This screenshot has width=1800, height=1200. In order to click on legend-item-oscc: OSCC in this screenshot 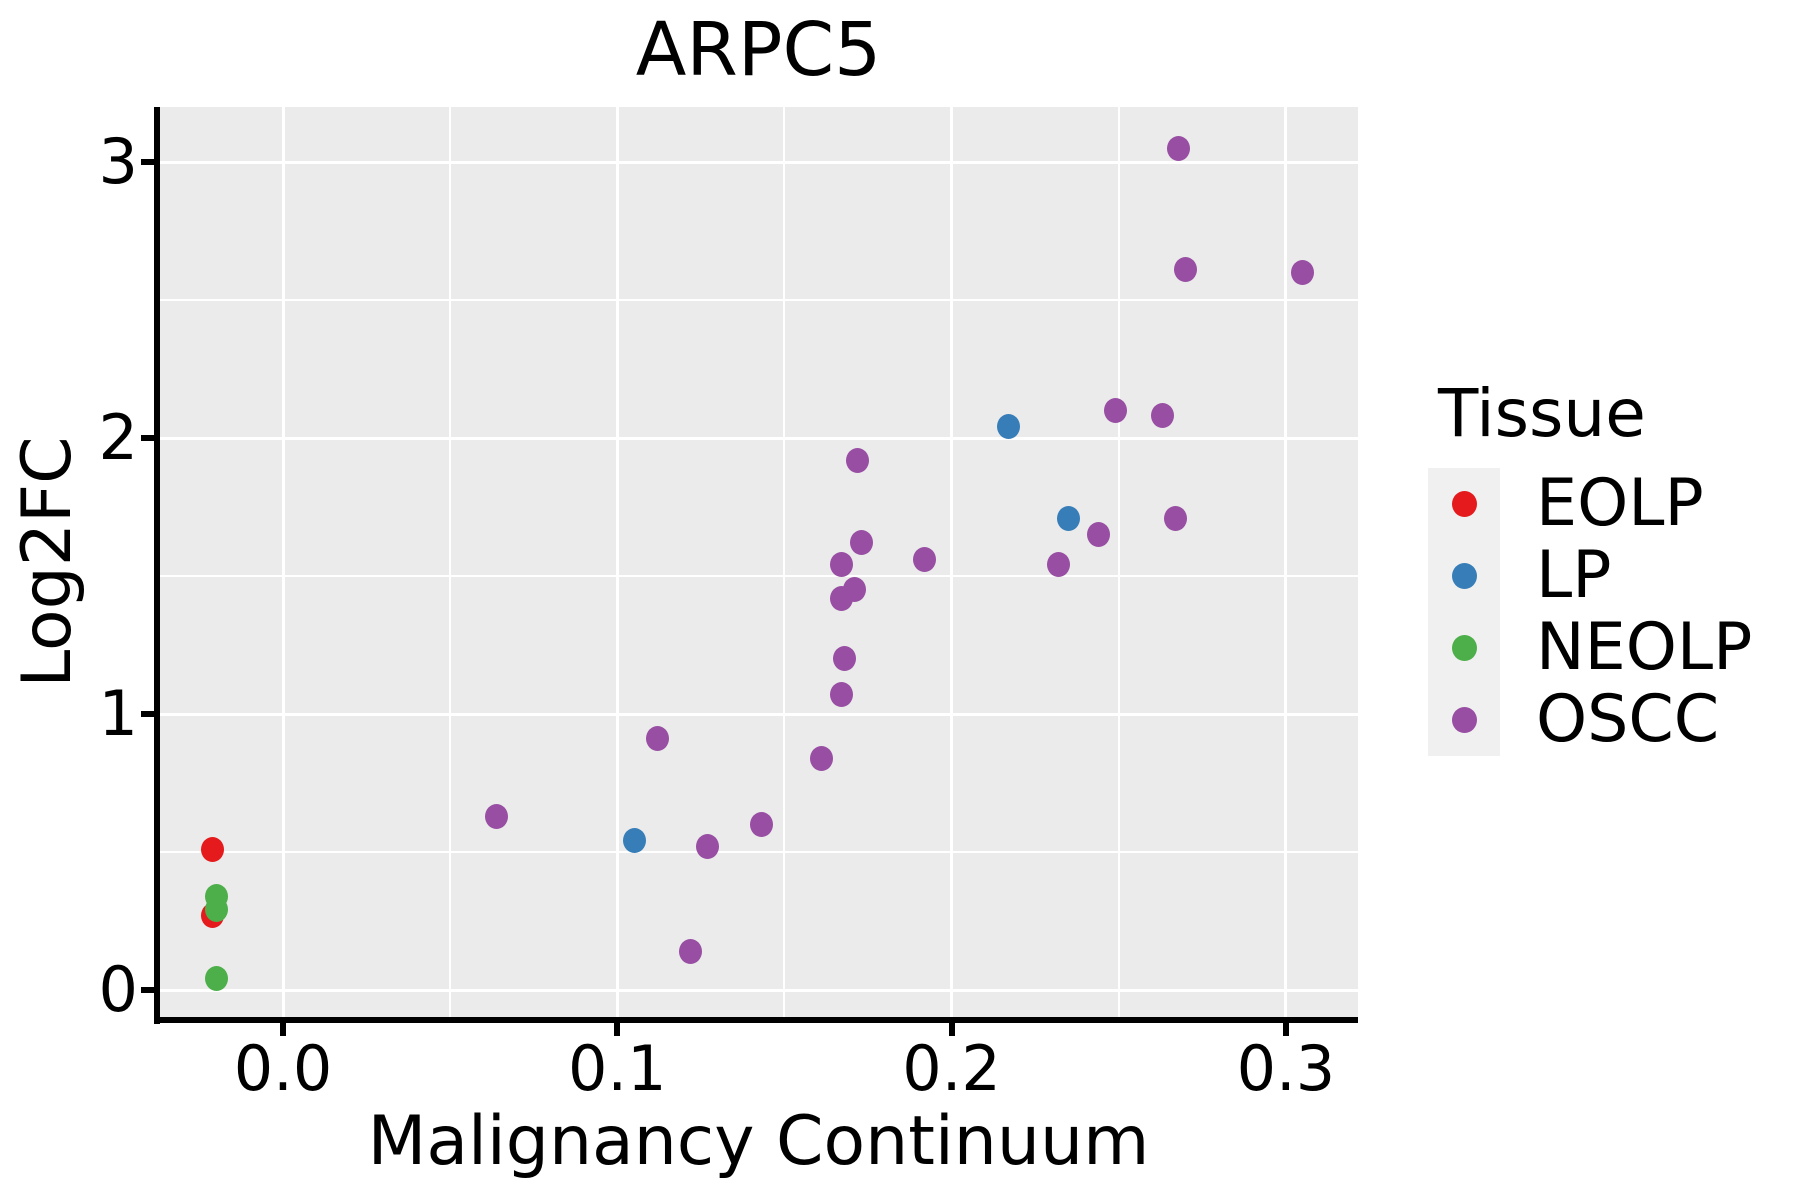, I will do `click(1590, 720)`.